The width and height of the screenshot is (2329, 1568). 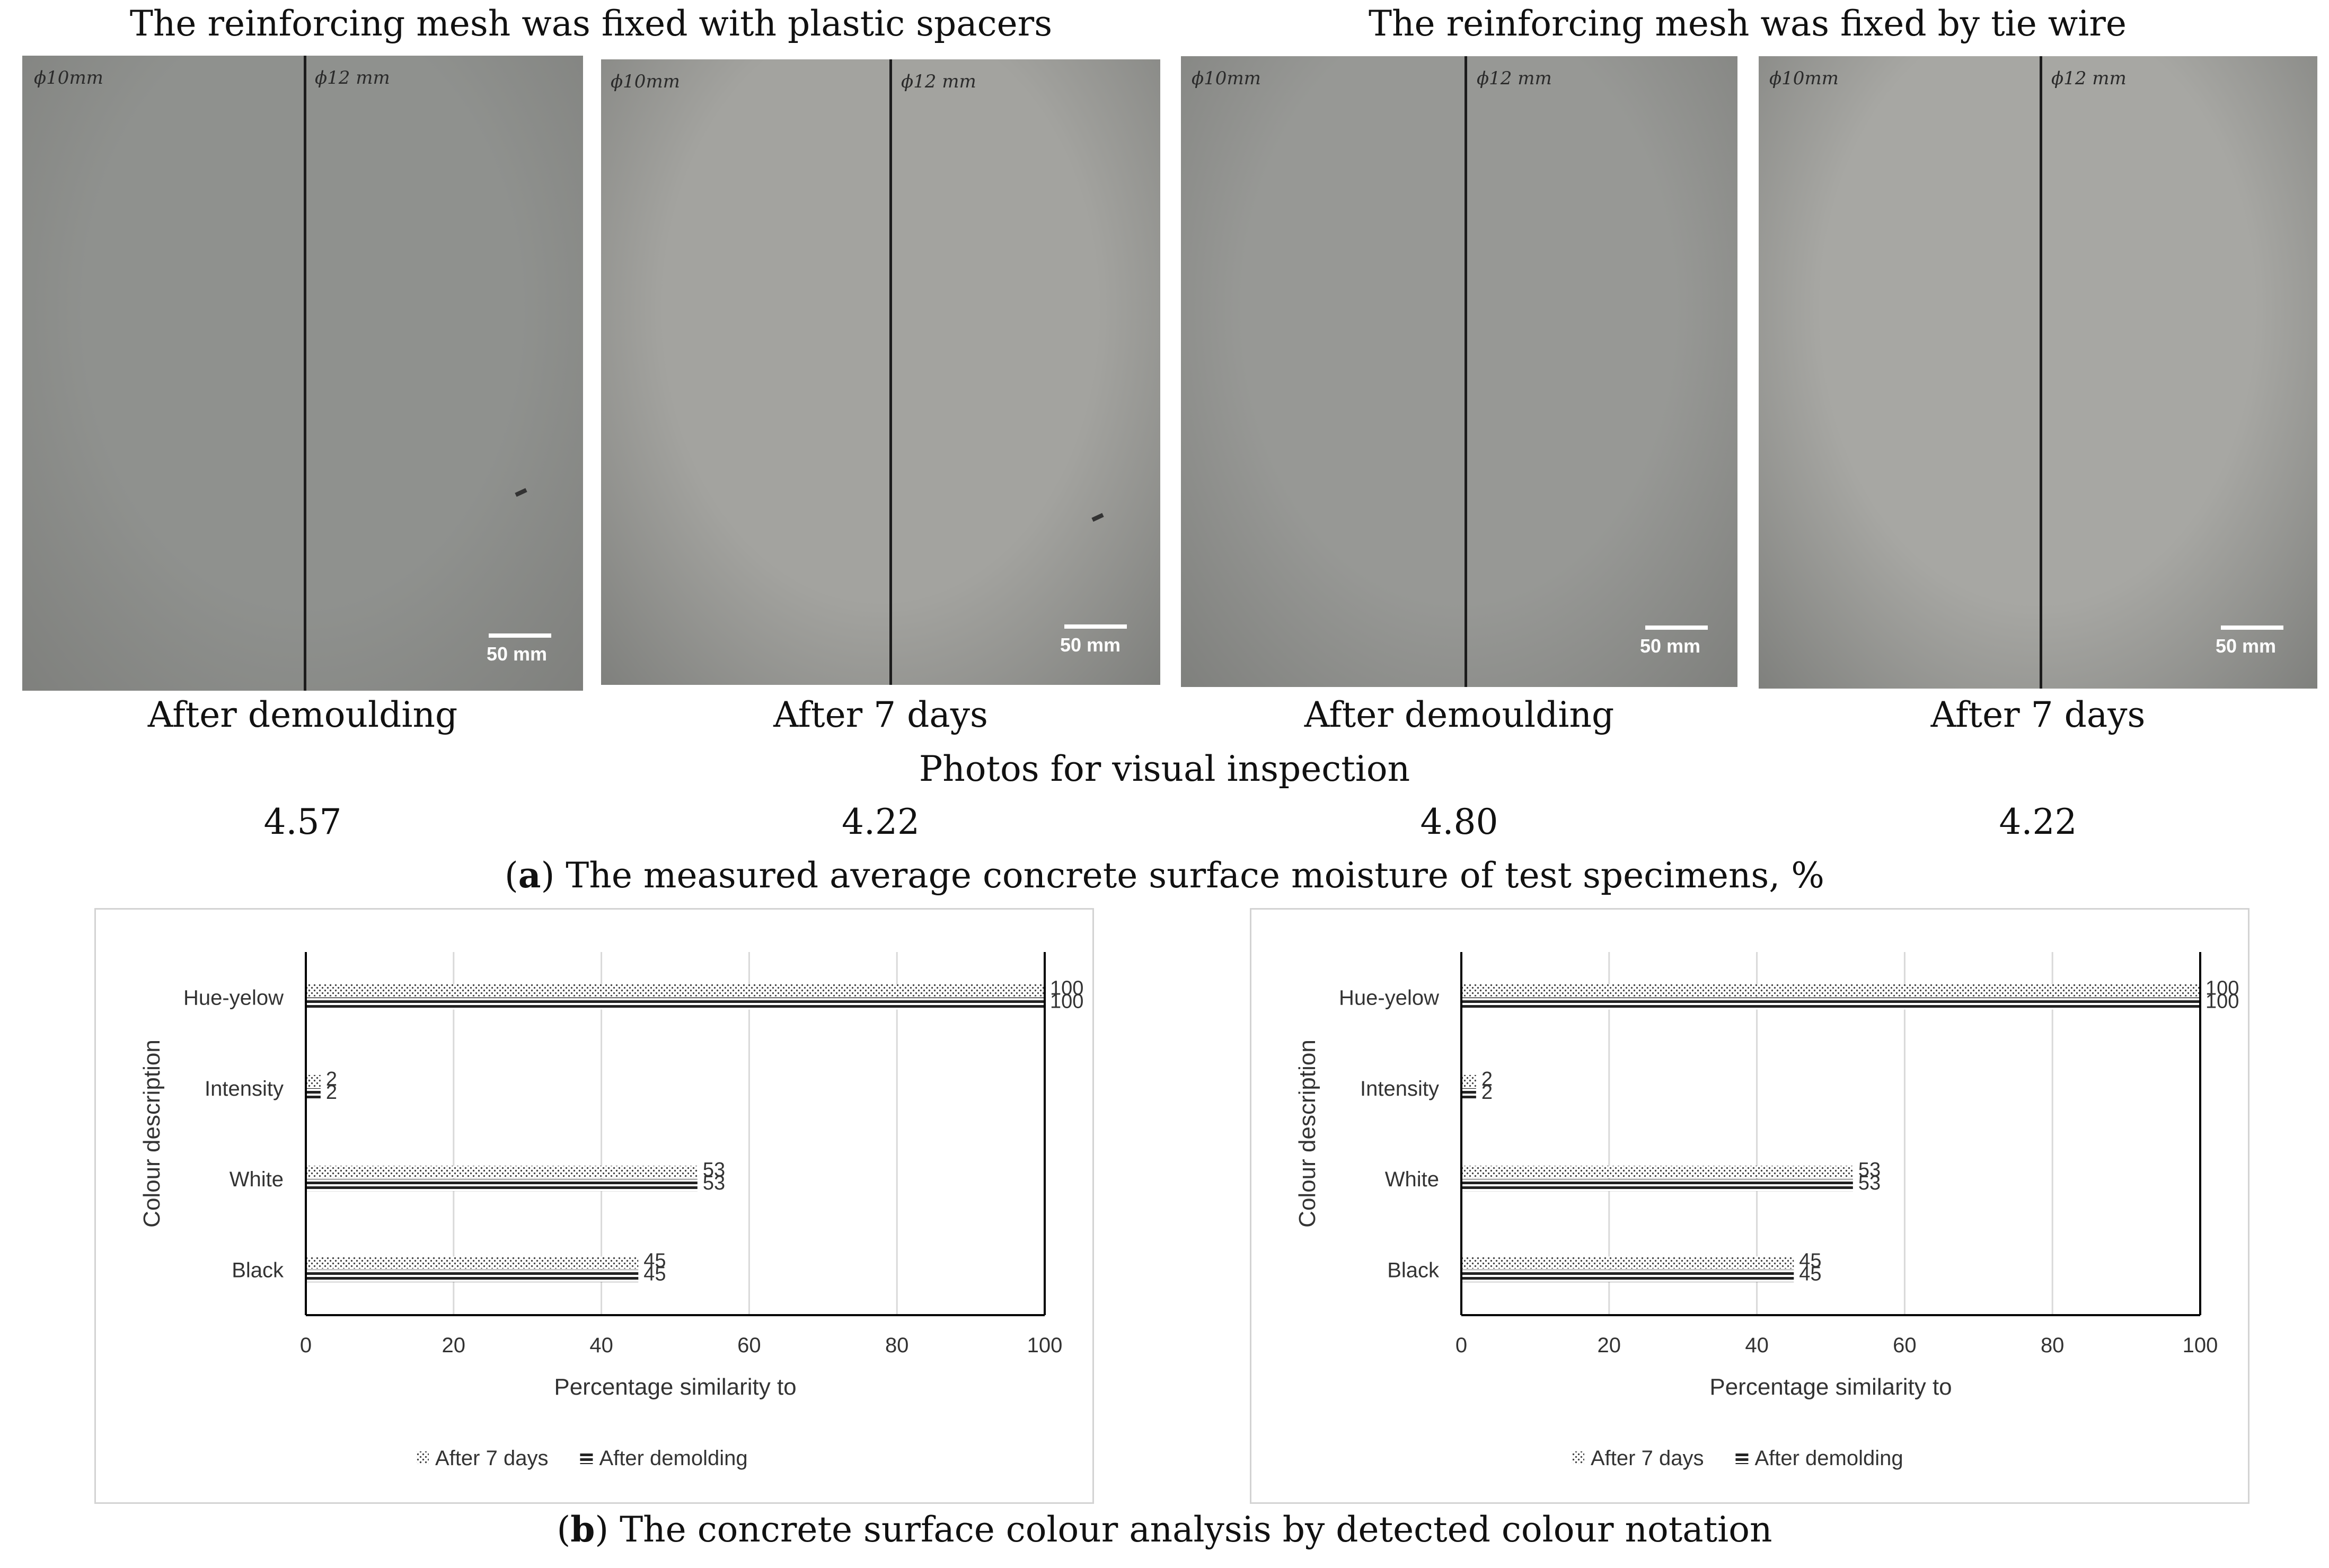 I want to click on caption-a-letter: a, so click(x=529, y=875).